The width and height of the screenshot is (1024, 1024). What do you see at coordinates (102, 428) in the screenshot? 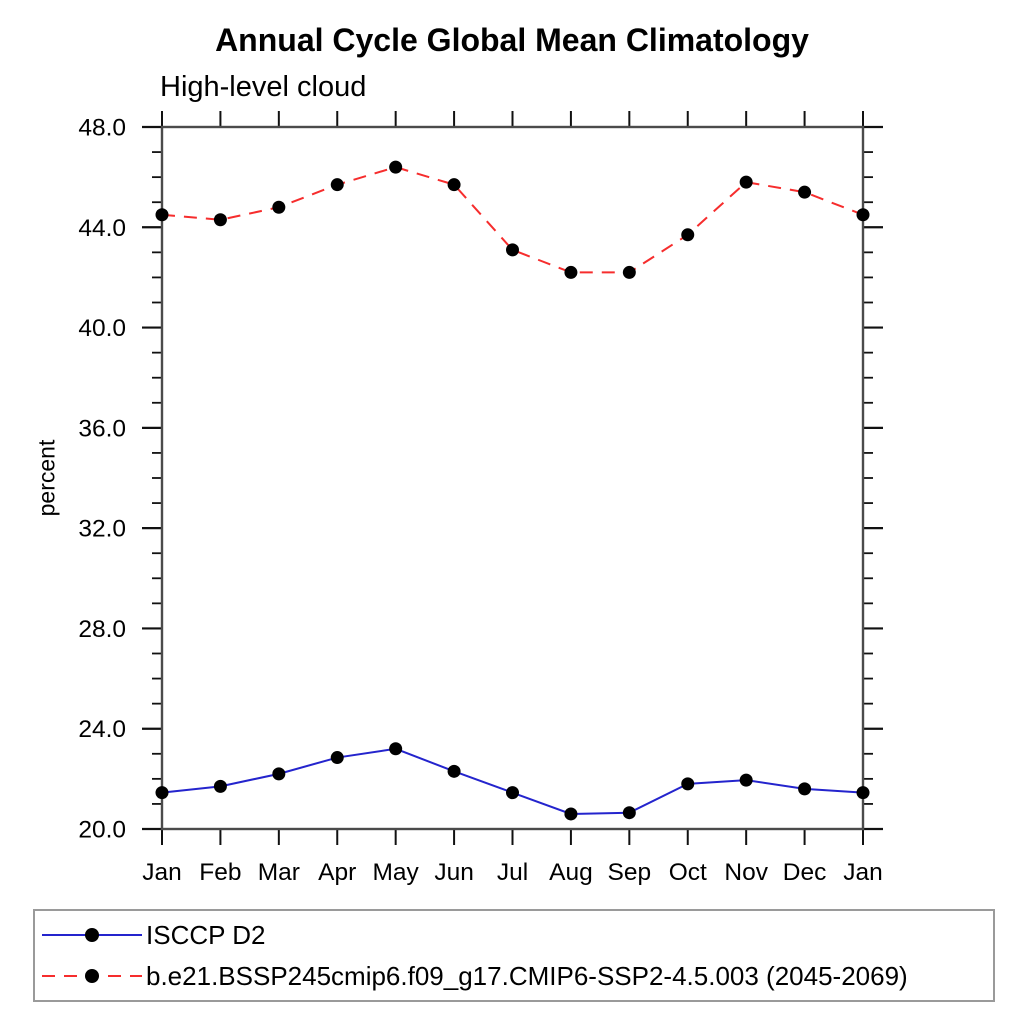
I see `y-tick-label: 36.0` at bounding box center [102, 428].